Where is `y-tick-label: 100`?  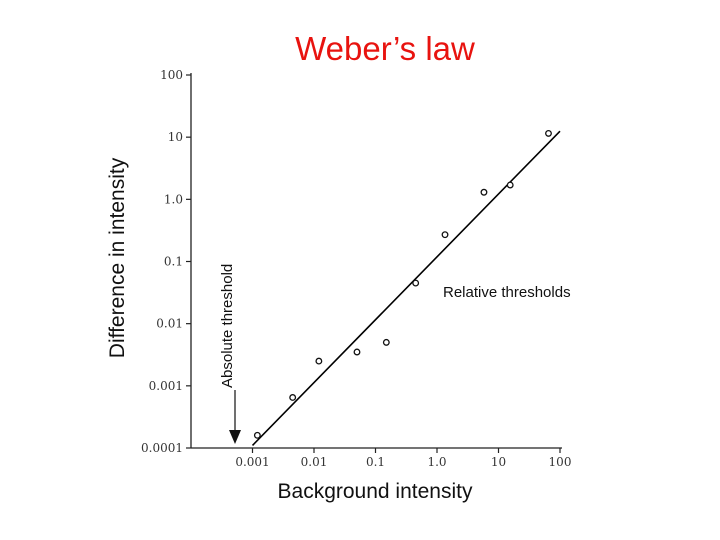
y-tick-label: 100 is located at coordinates (171, 75).